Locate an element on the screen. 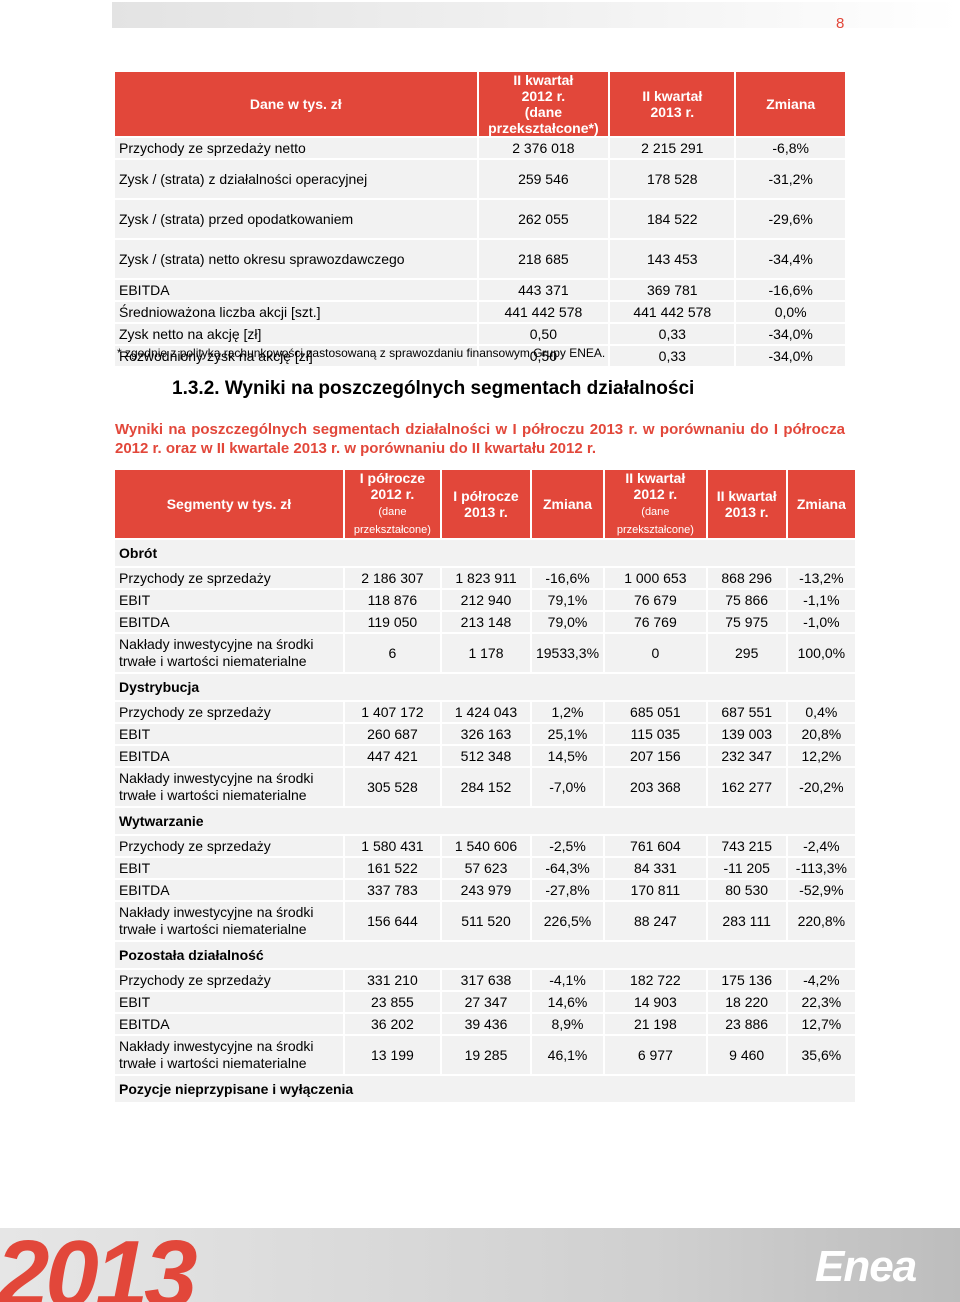 This screenshot has width=960, height=1302. value-cell: 295 is located at coordinates (746, 653).